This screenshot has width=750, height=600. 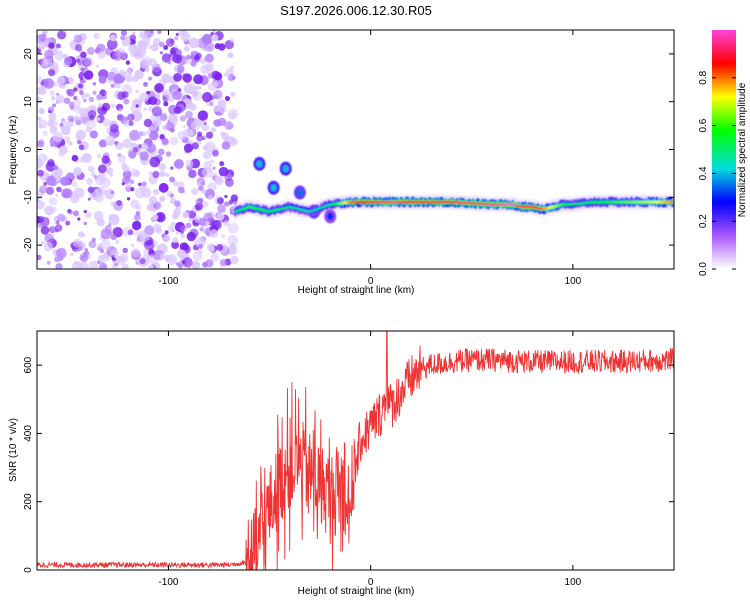 I want to click on colorbar-label: Normalized spectral amplitude, so click(x=742, y=149).